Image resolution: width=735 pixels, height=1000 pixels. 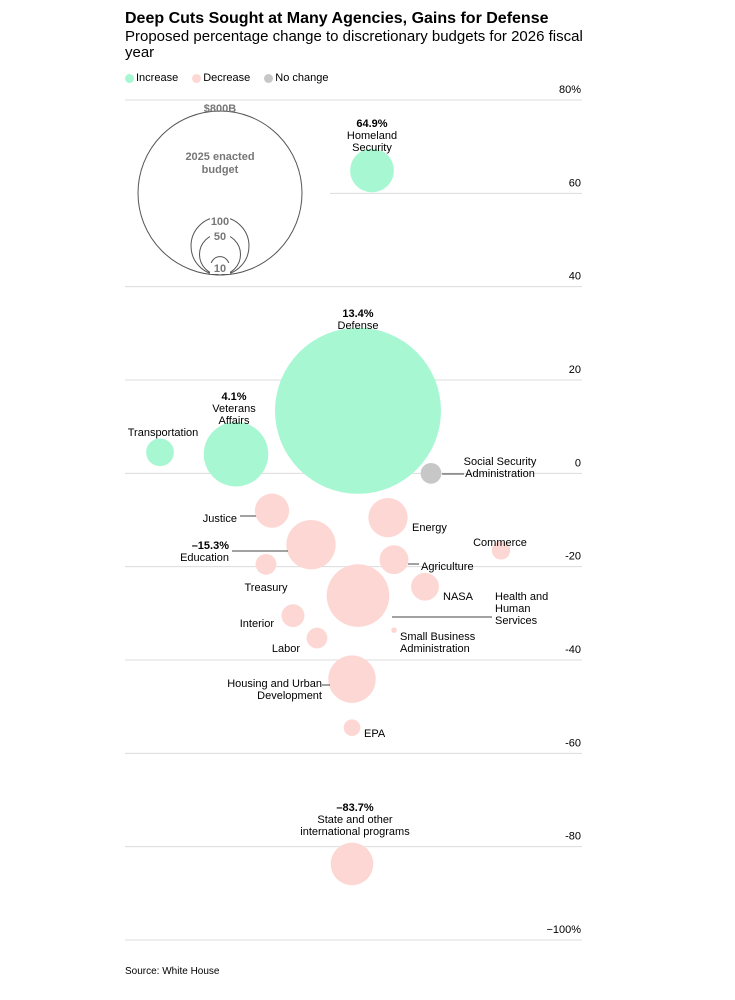 What do you see at coordinates (372, 148) in the screenshot?
I see `bubble-label-homeland-security: Security` at bounding box center [372, 148].